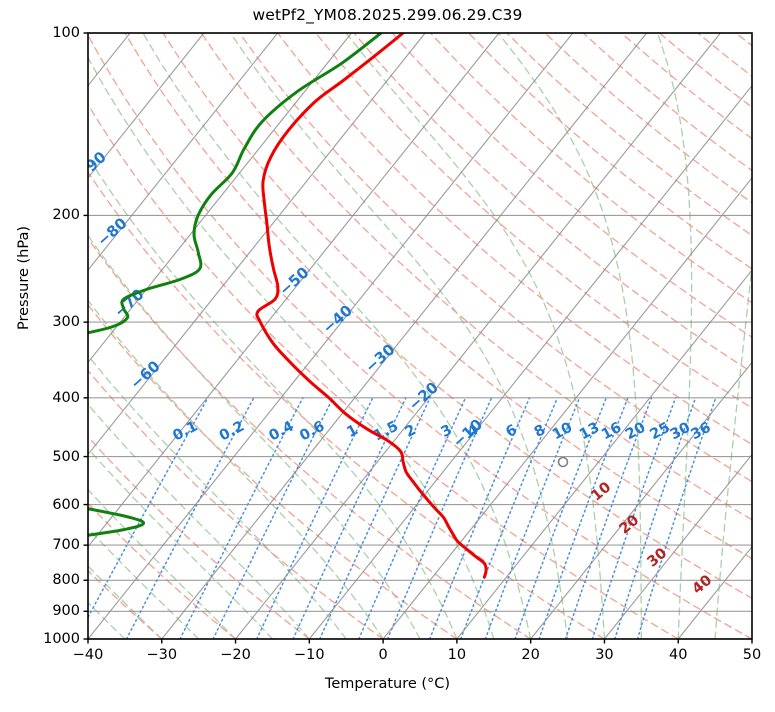 Image resolution: width=775 pixels, height=712 pixels. What do you see at coordinates (162, 655) in the screenshot?
I see `x-tick-label: −30` at bounding box center [162, 655].